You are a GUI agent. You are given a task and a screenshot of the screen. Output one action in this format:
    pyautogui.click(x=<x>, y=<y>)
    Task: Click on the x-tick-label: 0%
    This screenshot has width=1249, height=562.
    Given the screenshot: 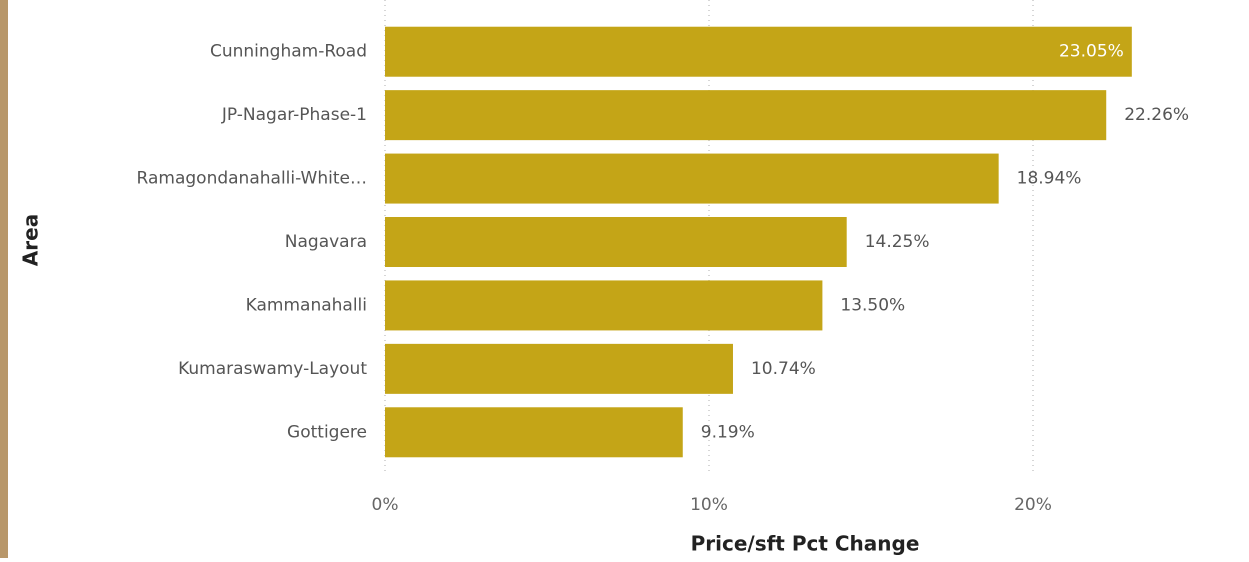 What is the action you would take?
    pyautogui.click(x=385, y=505)
    